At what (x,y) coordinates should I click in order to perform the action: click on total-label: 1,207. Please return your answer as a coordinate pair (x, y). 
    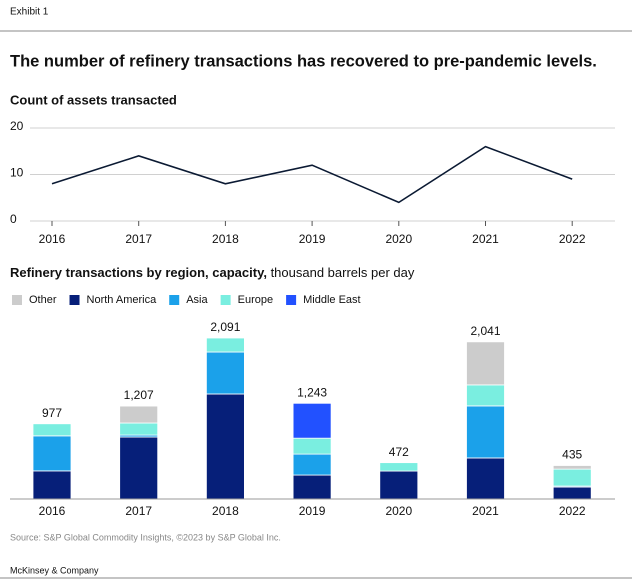
    Looking at the image, I should click on (139, 395).